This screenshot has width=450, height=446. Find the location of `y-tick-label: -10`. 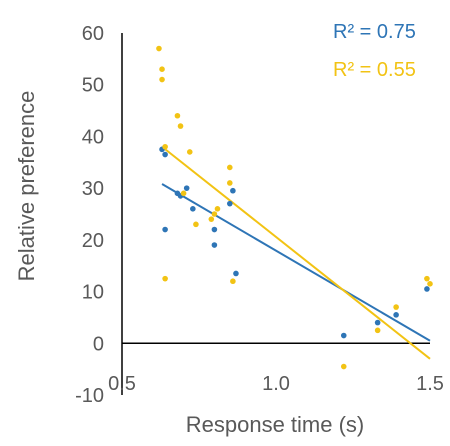

y-tick-label: -10 is located at coordinates (89, 396).